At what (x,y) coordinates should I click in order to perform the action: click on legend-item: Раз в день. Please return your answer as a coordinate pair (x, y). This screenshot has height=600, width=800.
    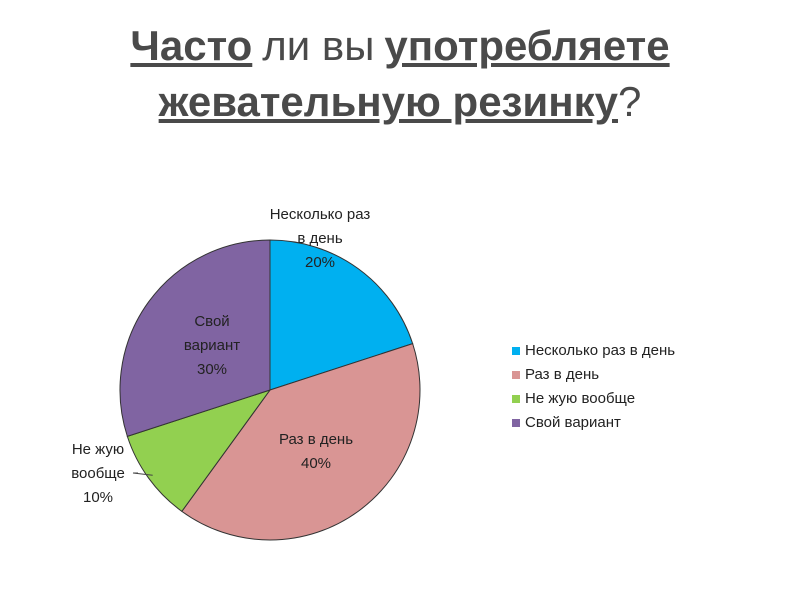
    Looking at the image, I should click on (555, 374).